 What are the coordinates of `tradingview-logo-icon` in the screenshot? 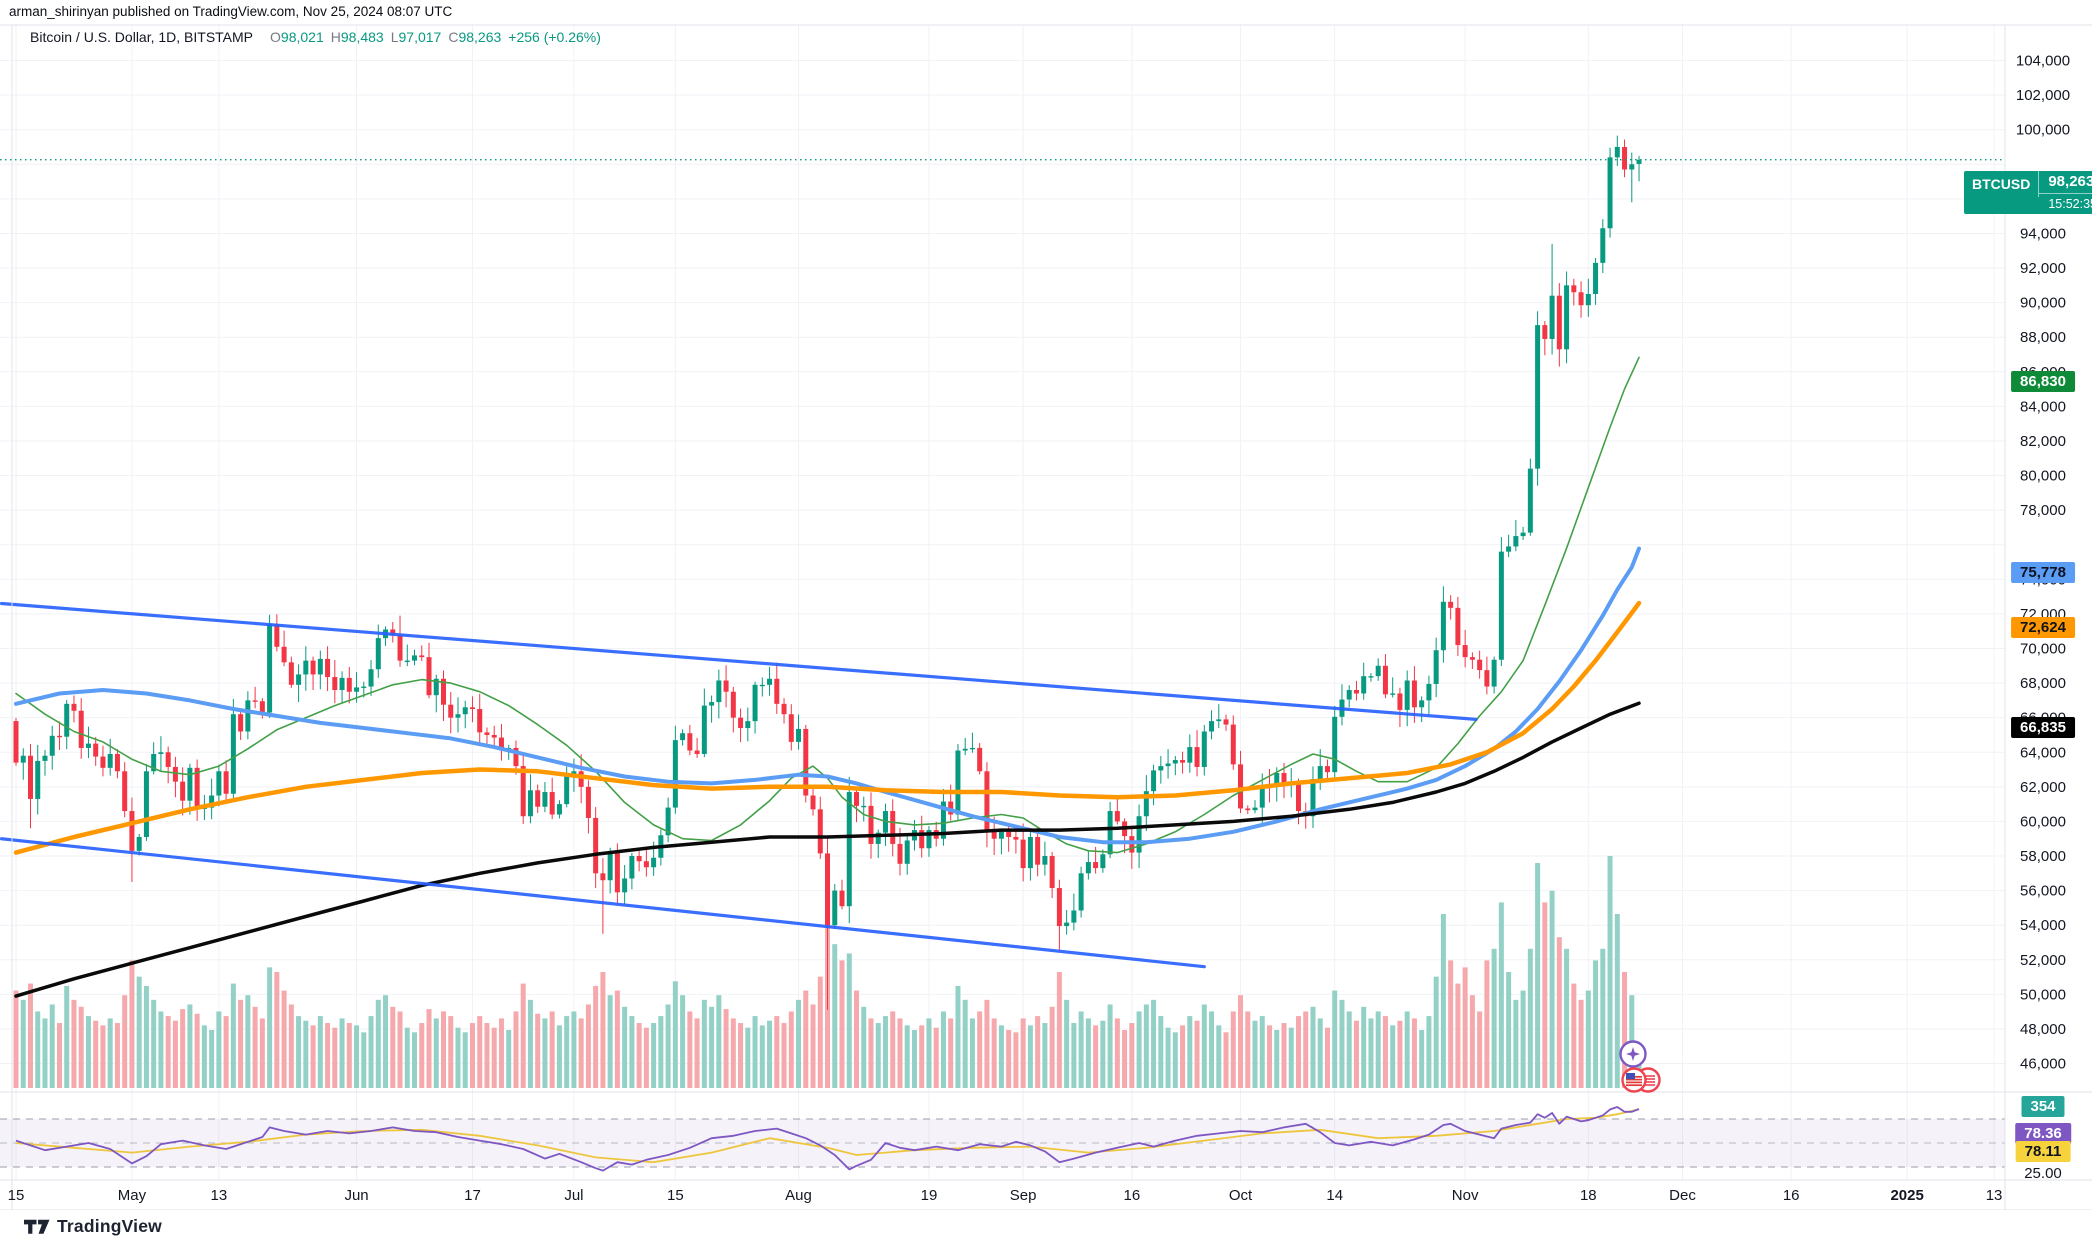 It's located at (37, 1226).